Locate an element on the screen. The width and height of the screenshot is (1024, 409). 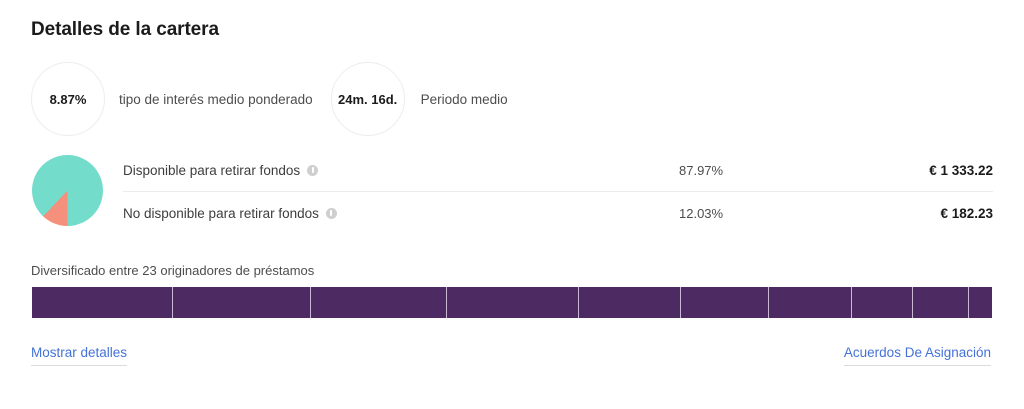
metric-average-period: 24m. 16d. Periodo medio is located at coordinates (419, 99).